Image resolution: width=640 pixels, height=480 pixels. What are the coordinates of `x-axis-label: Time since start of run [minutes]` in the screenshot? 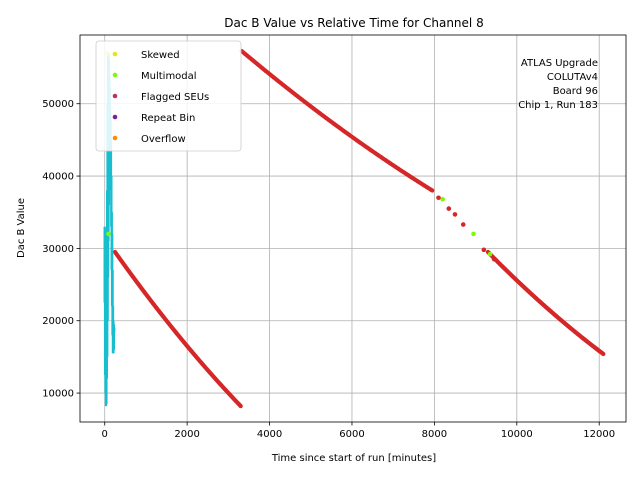 It's located at (353, 458).